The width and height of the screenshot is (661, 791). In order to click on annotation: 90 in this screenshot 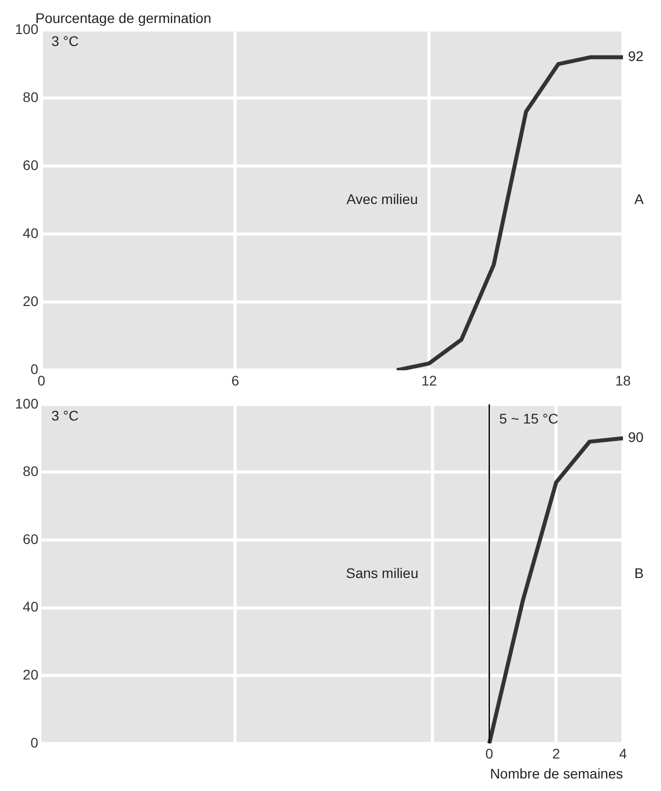, I will do `click(636, 437)`.